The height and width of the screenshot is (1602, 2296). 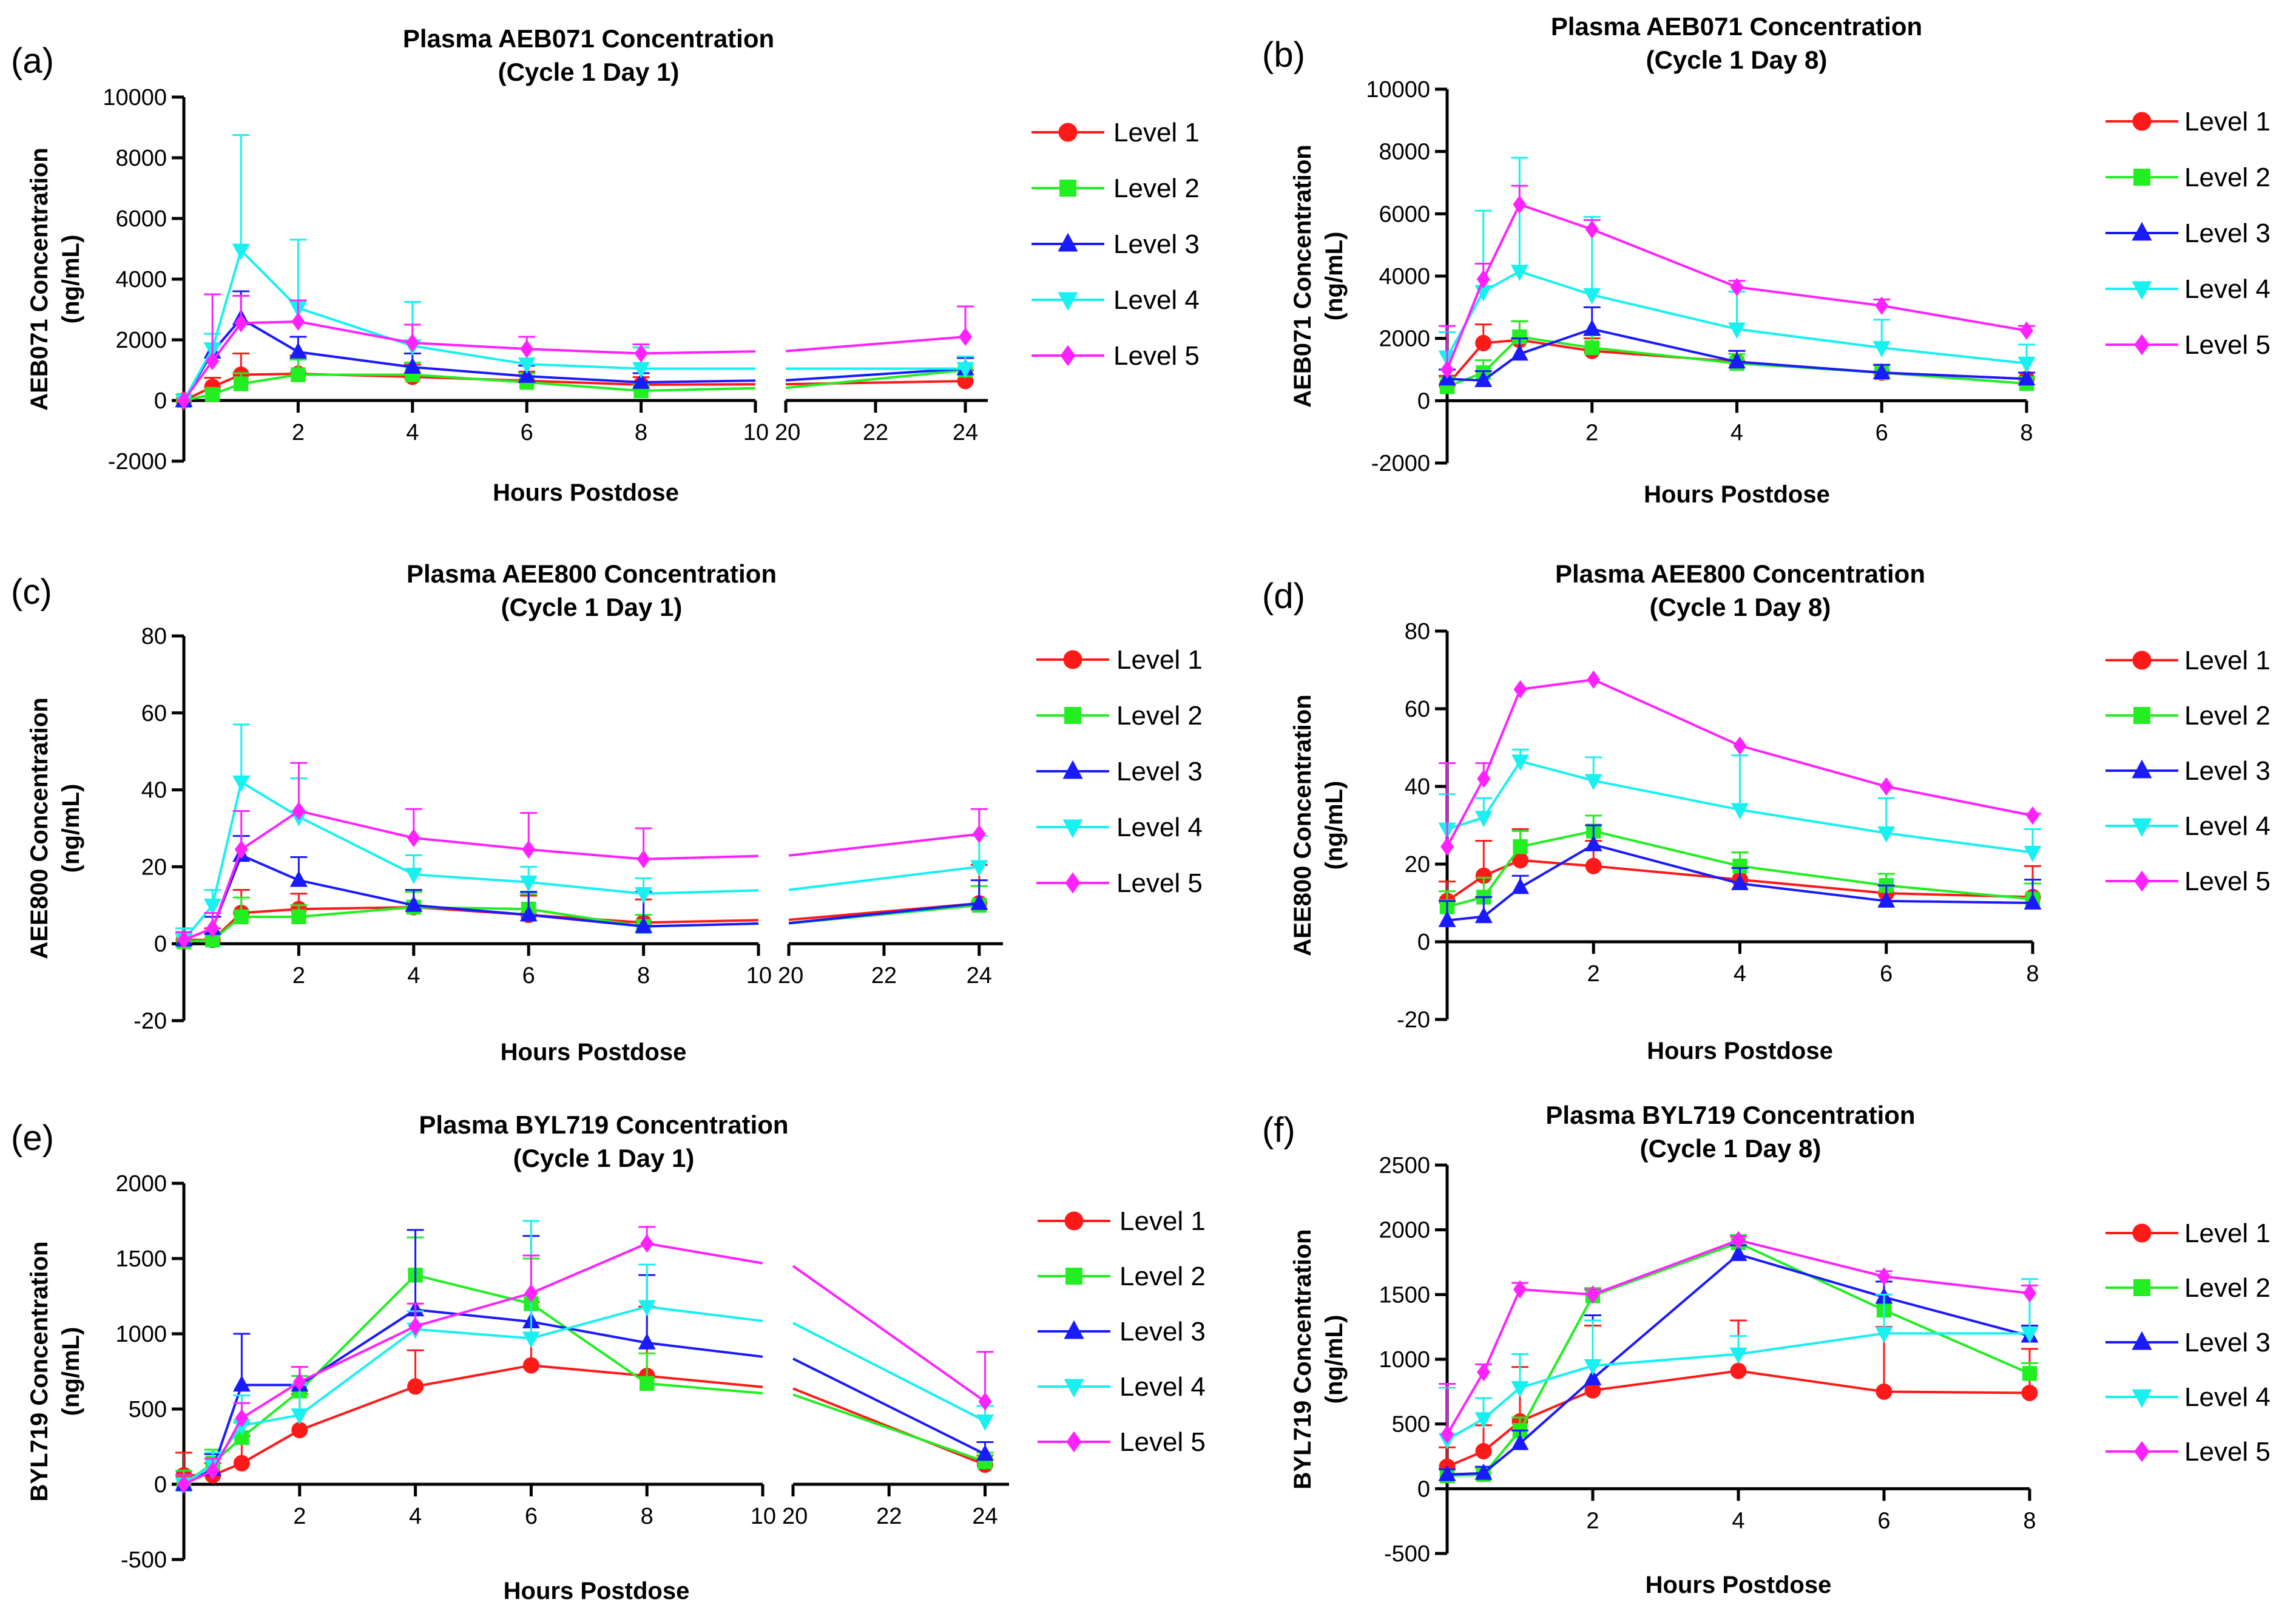 I want to click on x-tick-label: 22, so click(x=889, y=1516).